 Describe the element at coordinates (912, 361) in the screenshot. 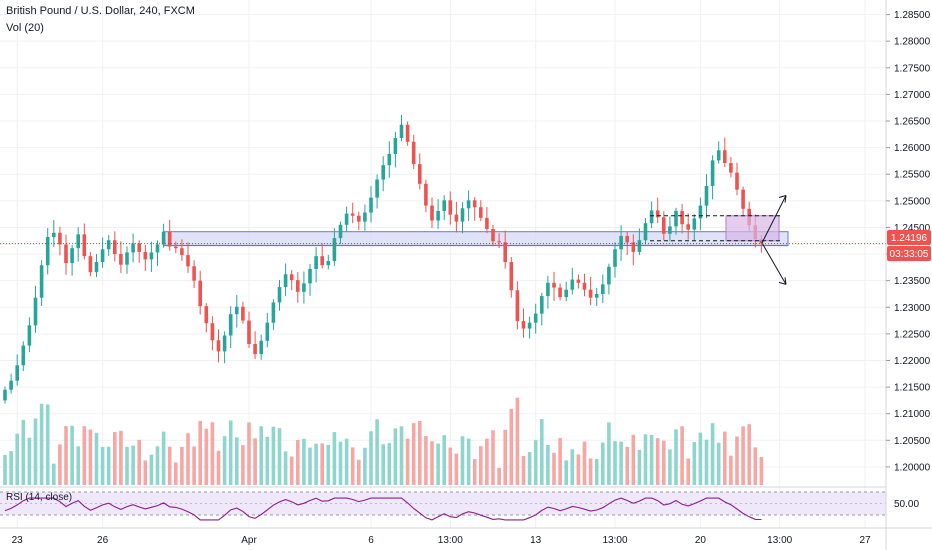

I see `price-tick-label: 1.22000` at that location.